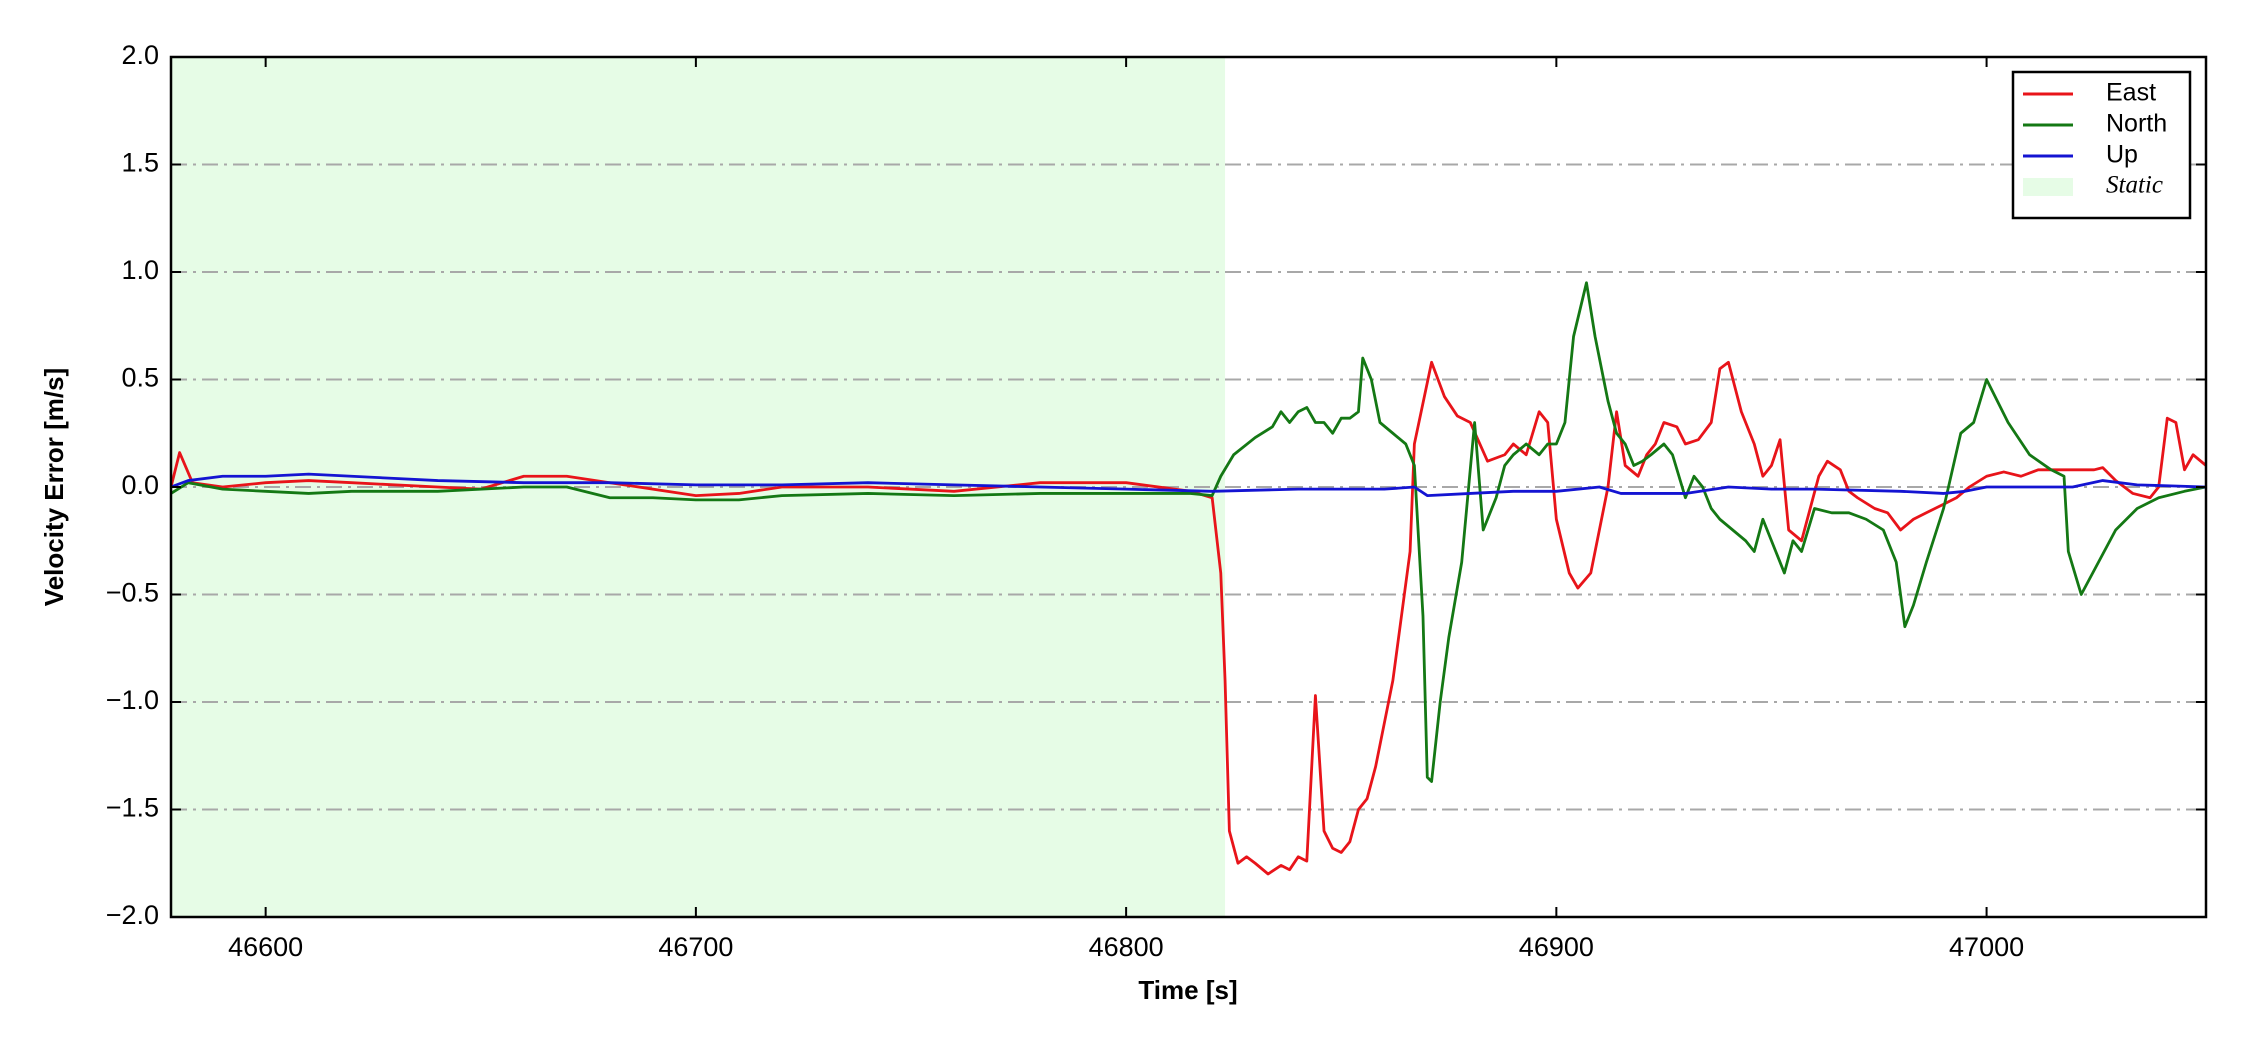 This screenshot has height=1050, width=2250. Describe the element at coordinates (140, 378) in the screenshot. I see `y-tick-label: 0.5` at that location.